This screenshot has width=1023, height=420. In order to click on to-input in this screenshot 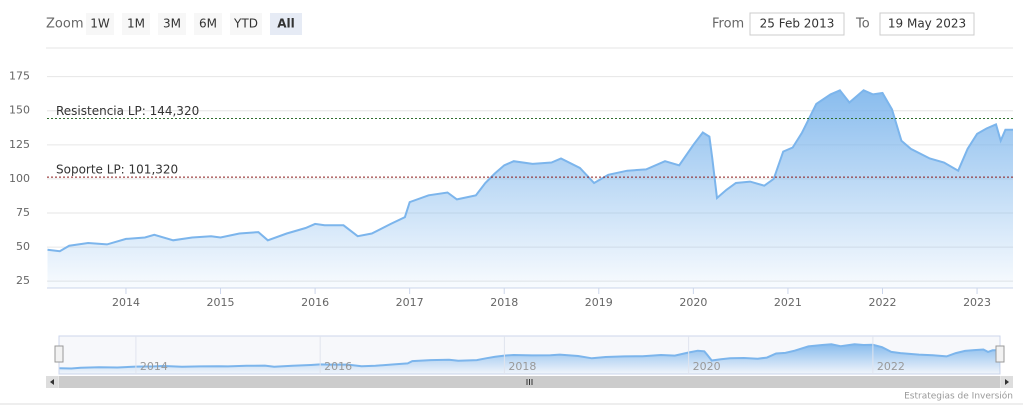, I will do `click(927, 24)`.